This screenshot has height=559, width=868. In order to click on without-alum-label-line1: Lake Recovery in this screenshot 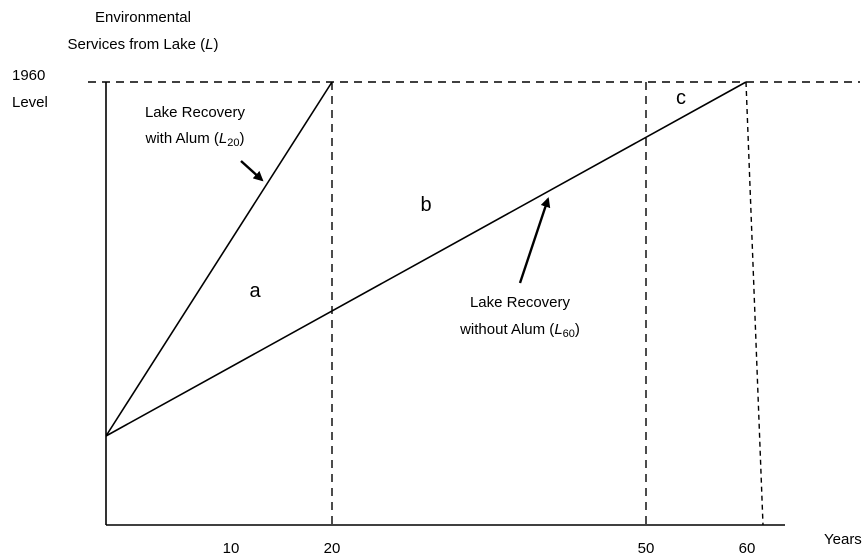, I will do `click(520, 302)`.